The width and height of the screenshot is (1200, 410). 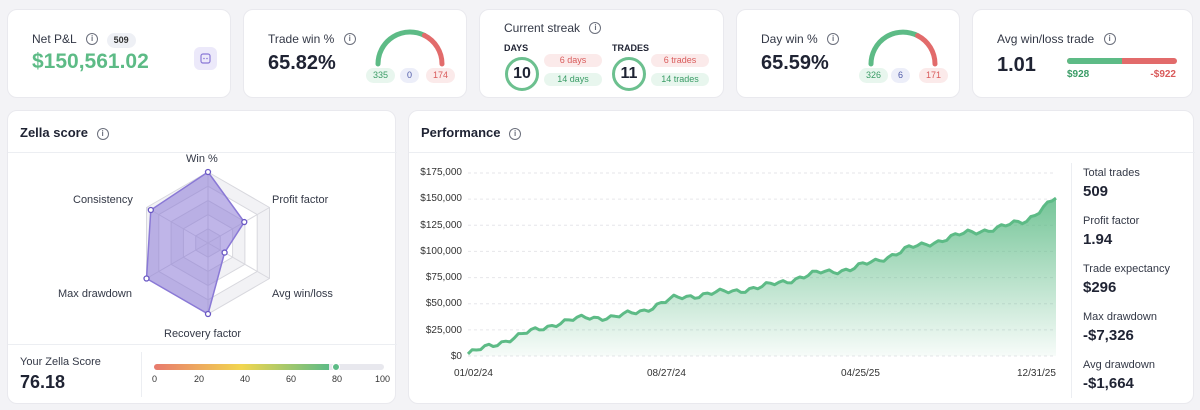 What do you see at coordinates (542, 28) in the screenshot?
I see `streak-label: Current streak` at bounding box center [542, 28].